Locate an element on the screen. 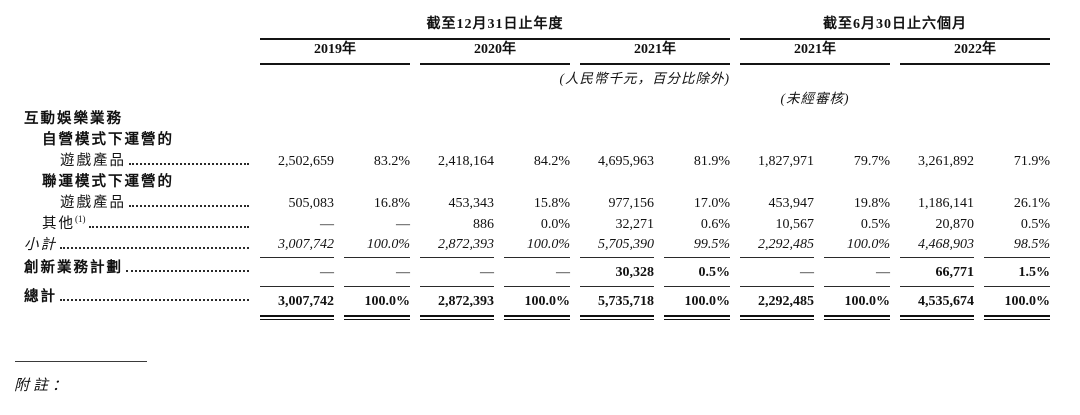  others-label-text: 其他 is located at coordinates (58, 223).